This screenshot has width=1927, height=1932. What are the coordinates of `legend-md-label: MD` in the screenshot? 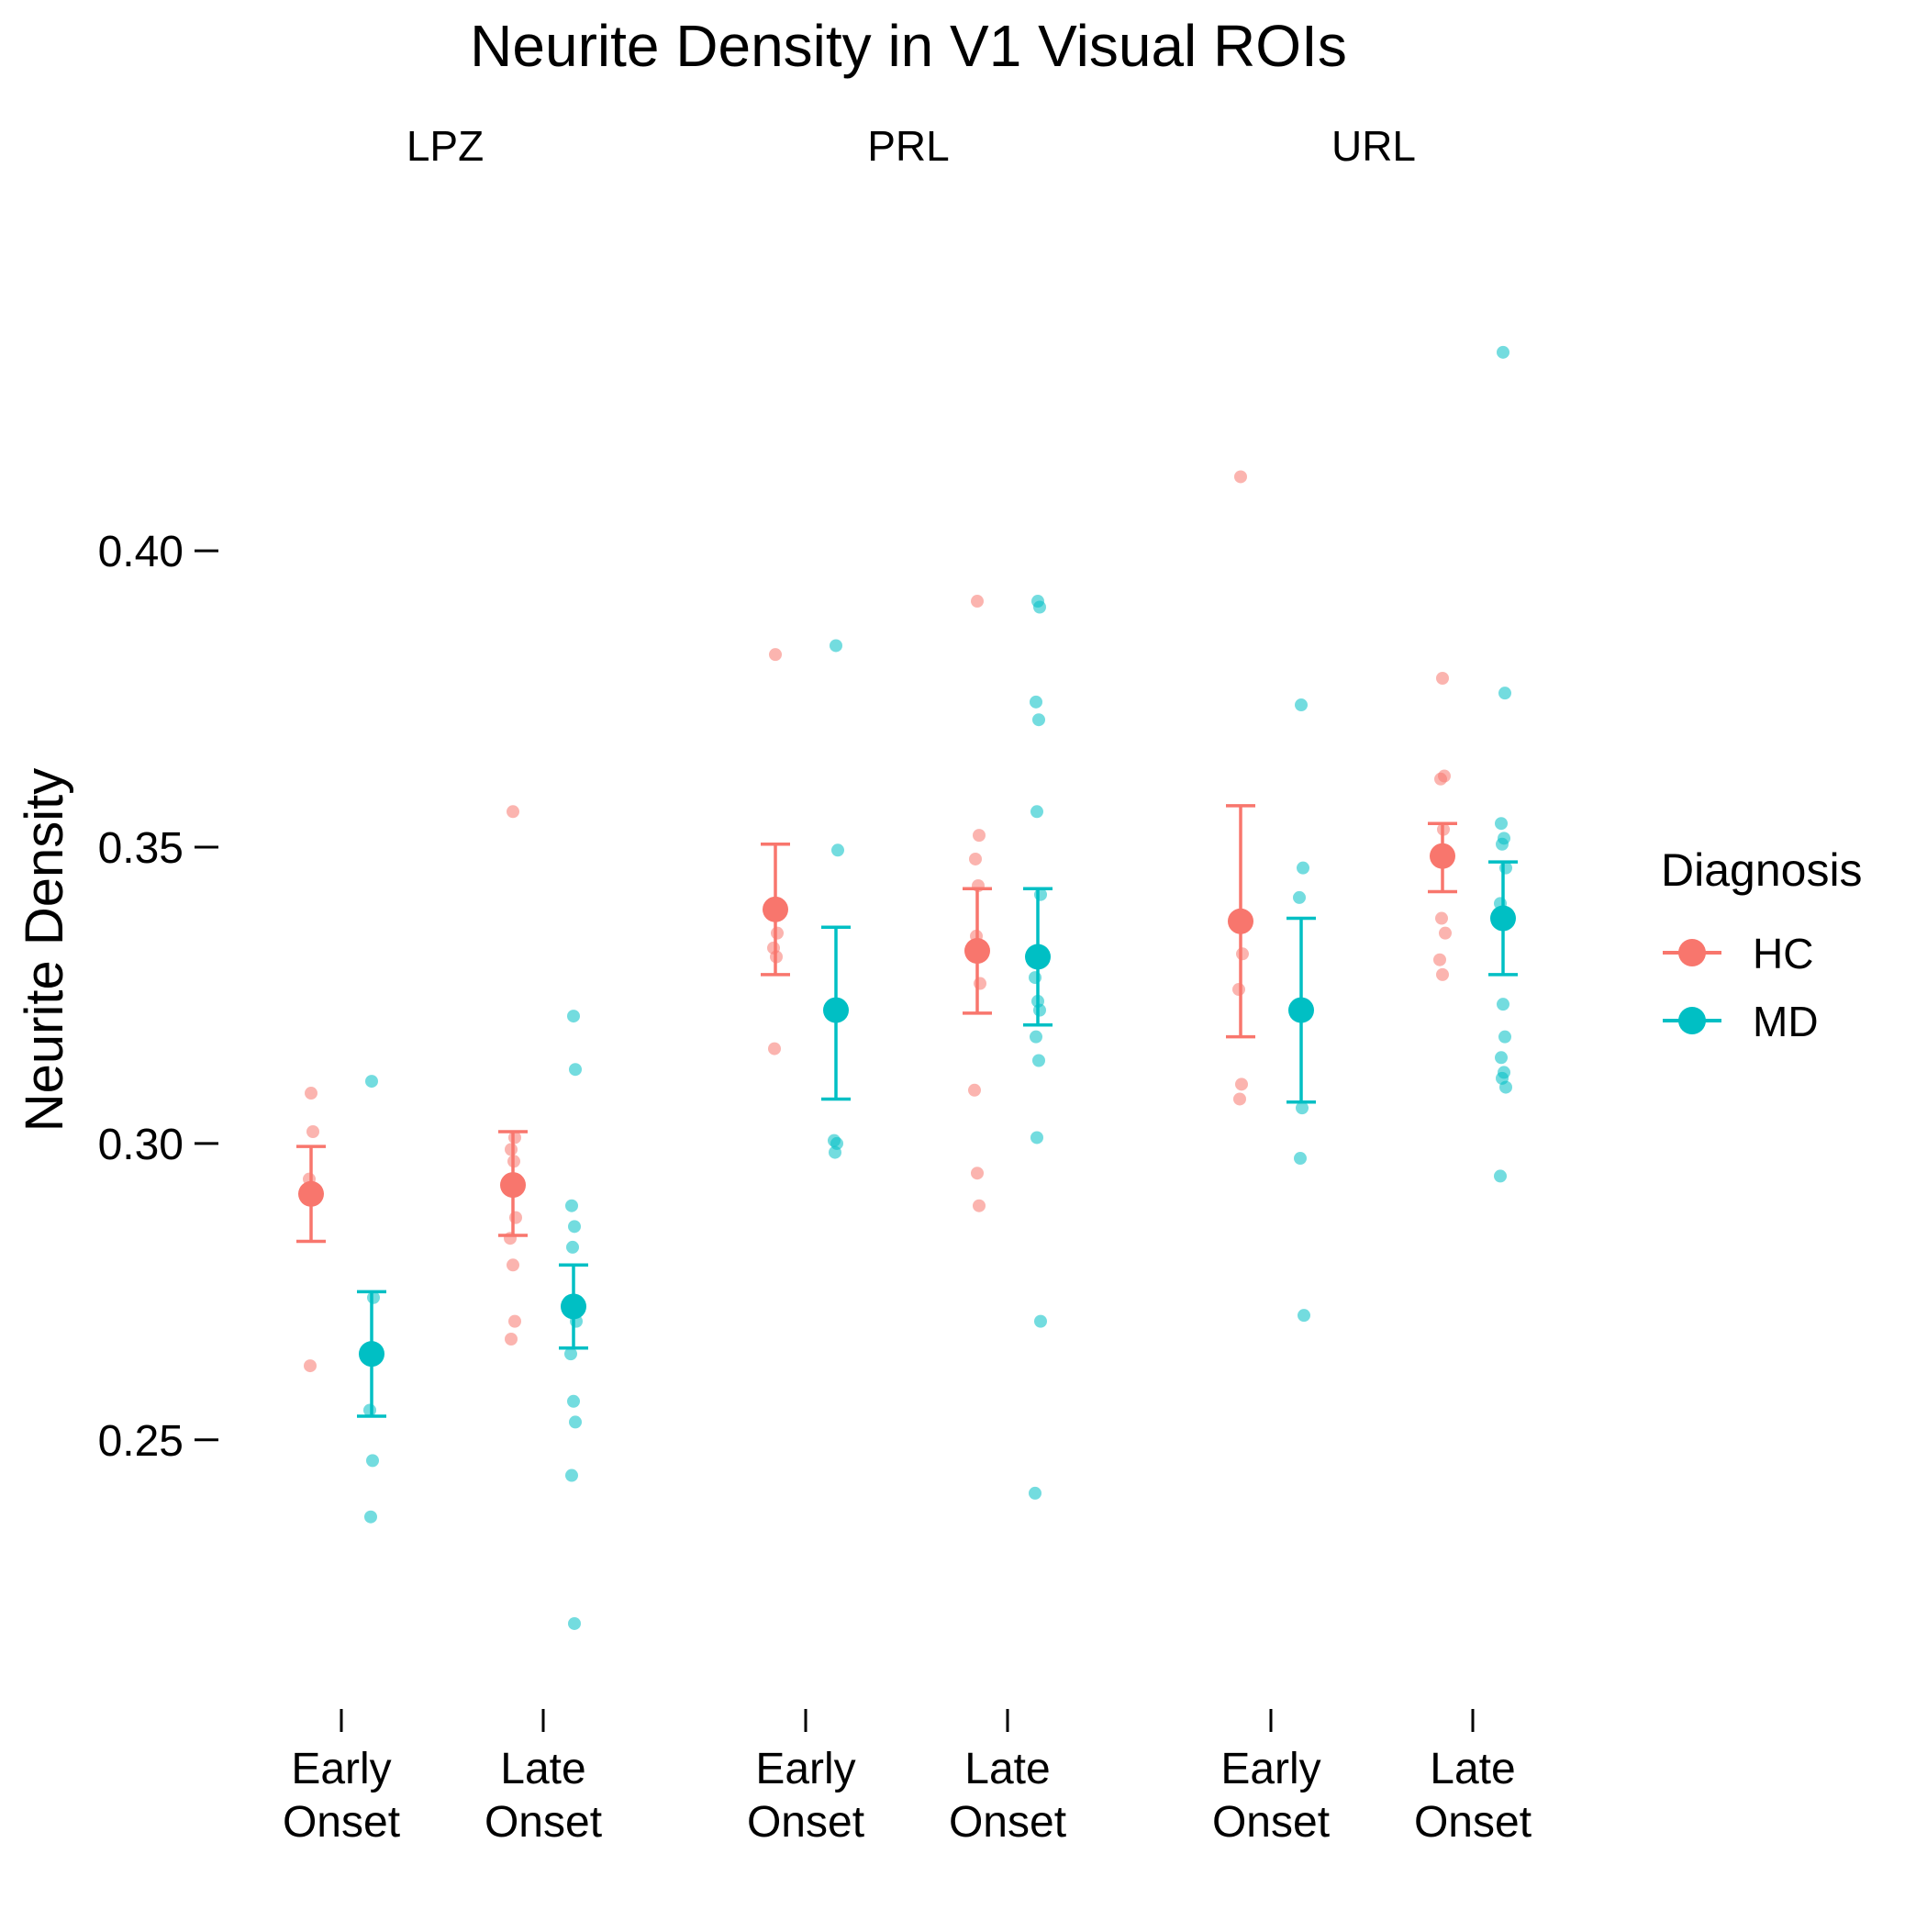 It's located at (1786, 1022).